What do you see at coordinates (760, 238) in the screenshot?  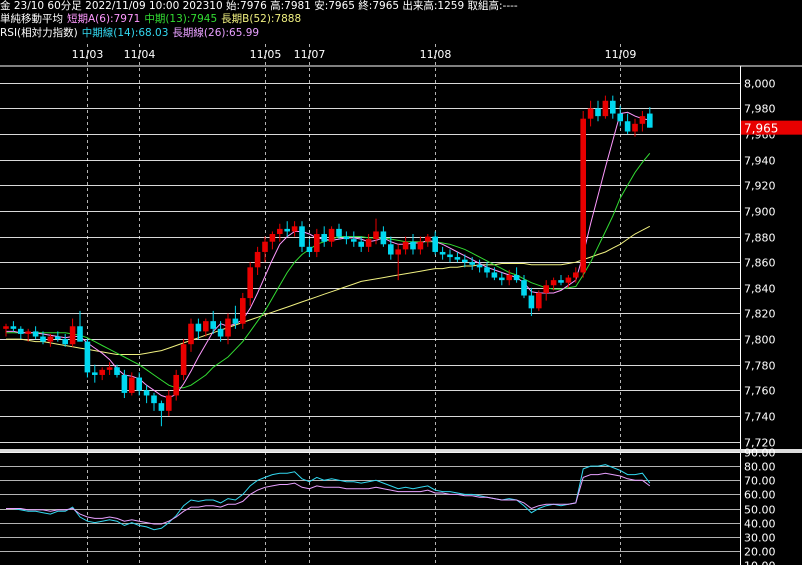 I see `price-tick-label: 7,880` at bounding box center [760, 238].